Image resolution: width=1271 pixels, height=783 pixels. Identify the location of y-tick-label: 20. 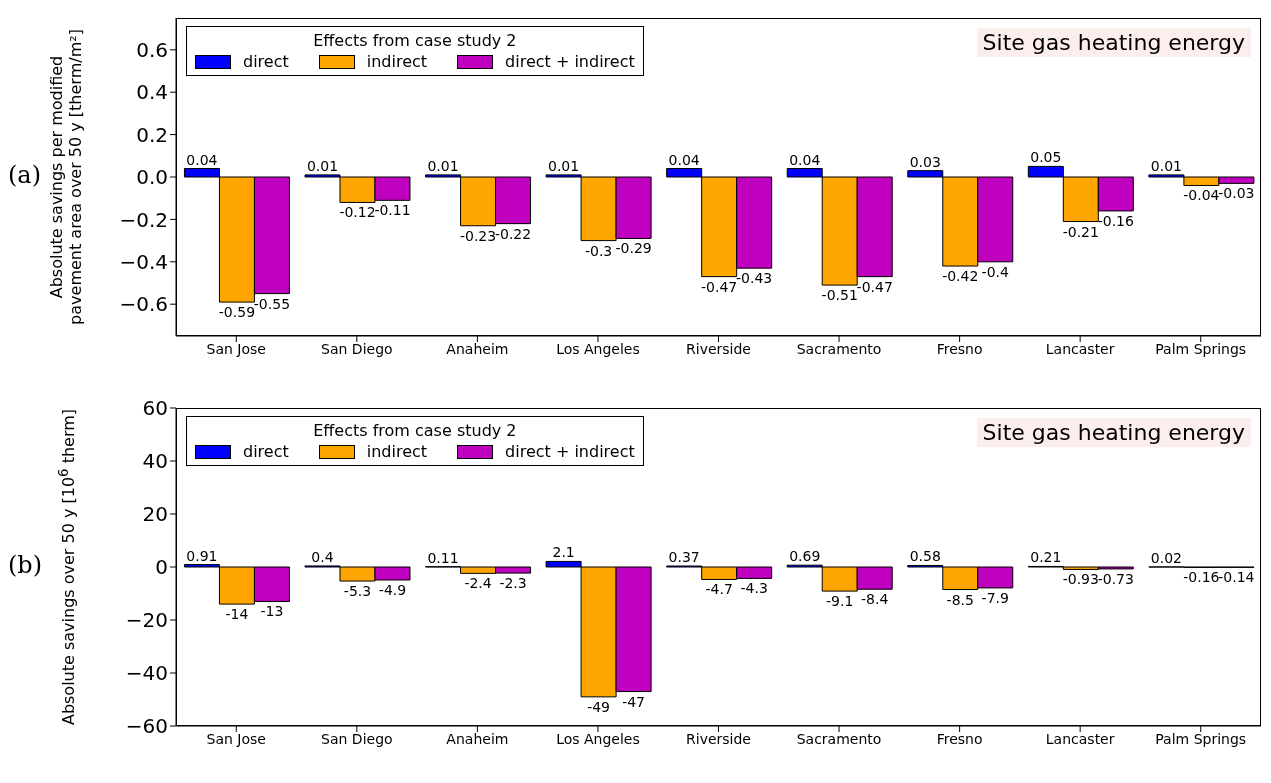
(155, 514).